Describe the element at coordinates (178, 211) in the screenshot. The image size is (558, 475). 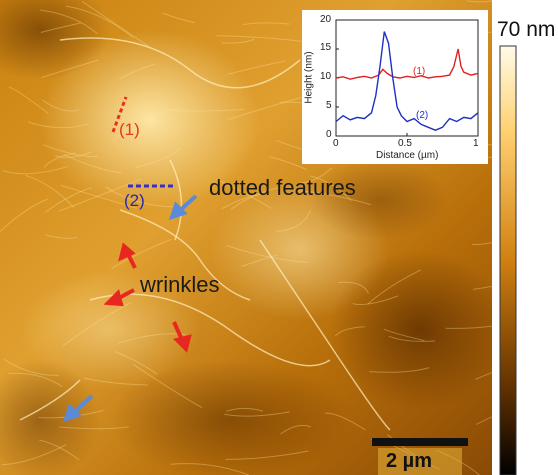
I see `blue-arrow-upper-head` at that location.